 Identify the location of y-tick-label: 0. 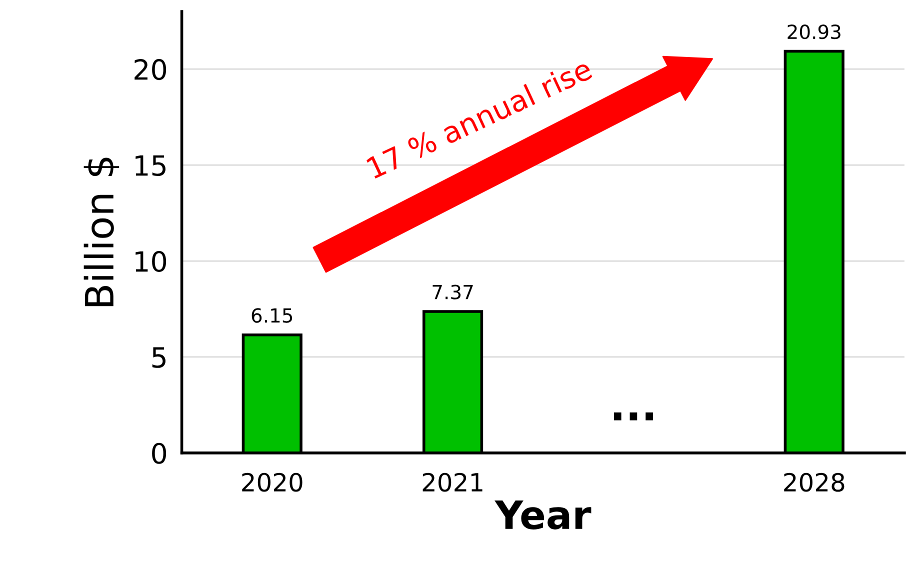
(159, 453).